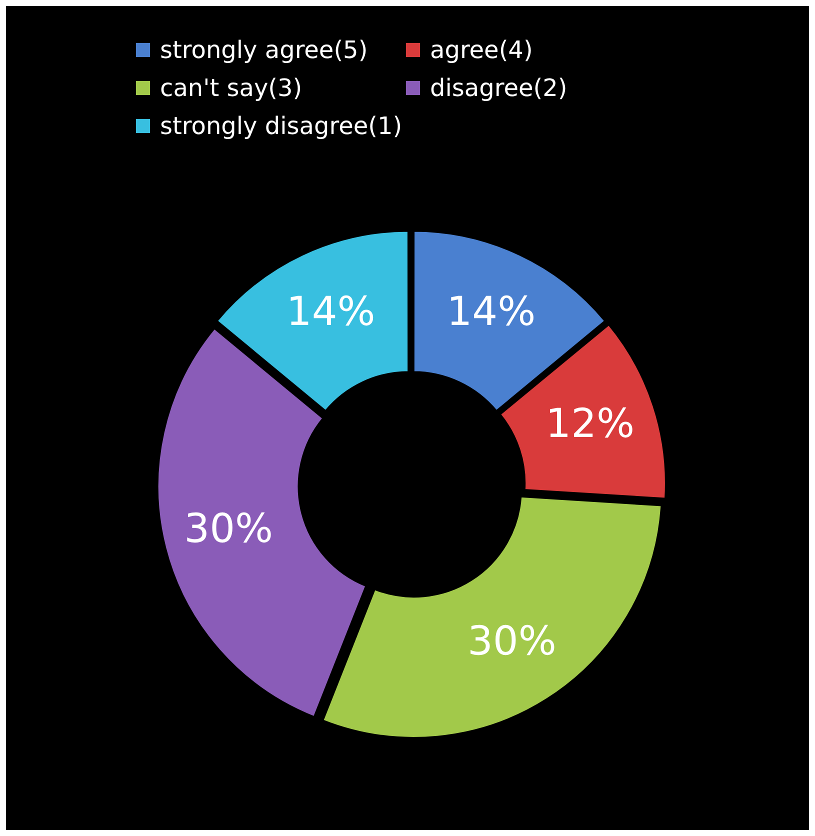 This screenshot has width=815, height=836. Describe the element at coordinates (590, 424) in the screenshot. I see `data-label: 12%` at that location.